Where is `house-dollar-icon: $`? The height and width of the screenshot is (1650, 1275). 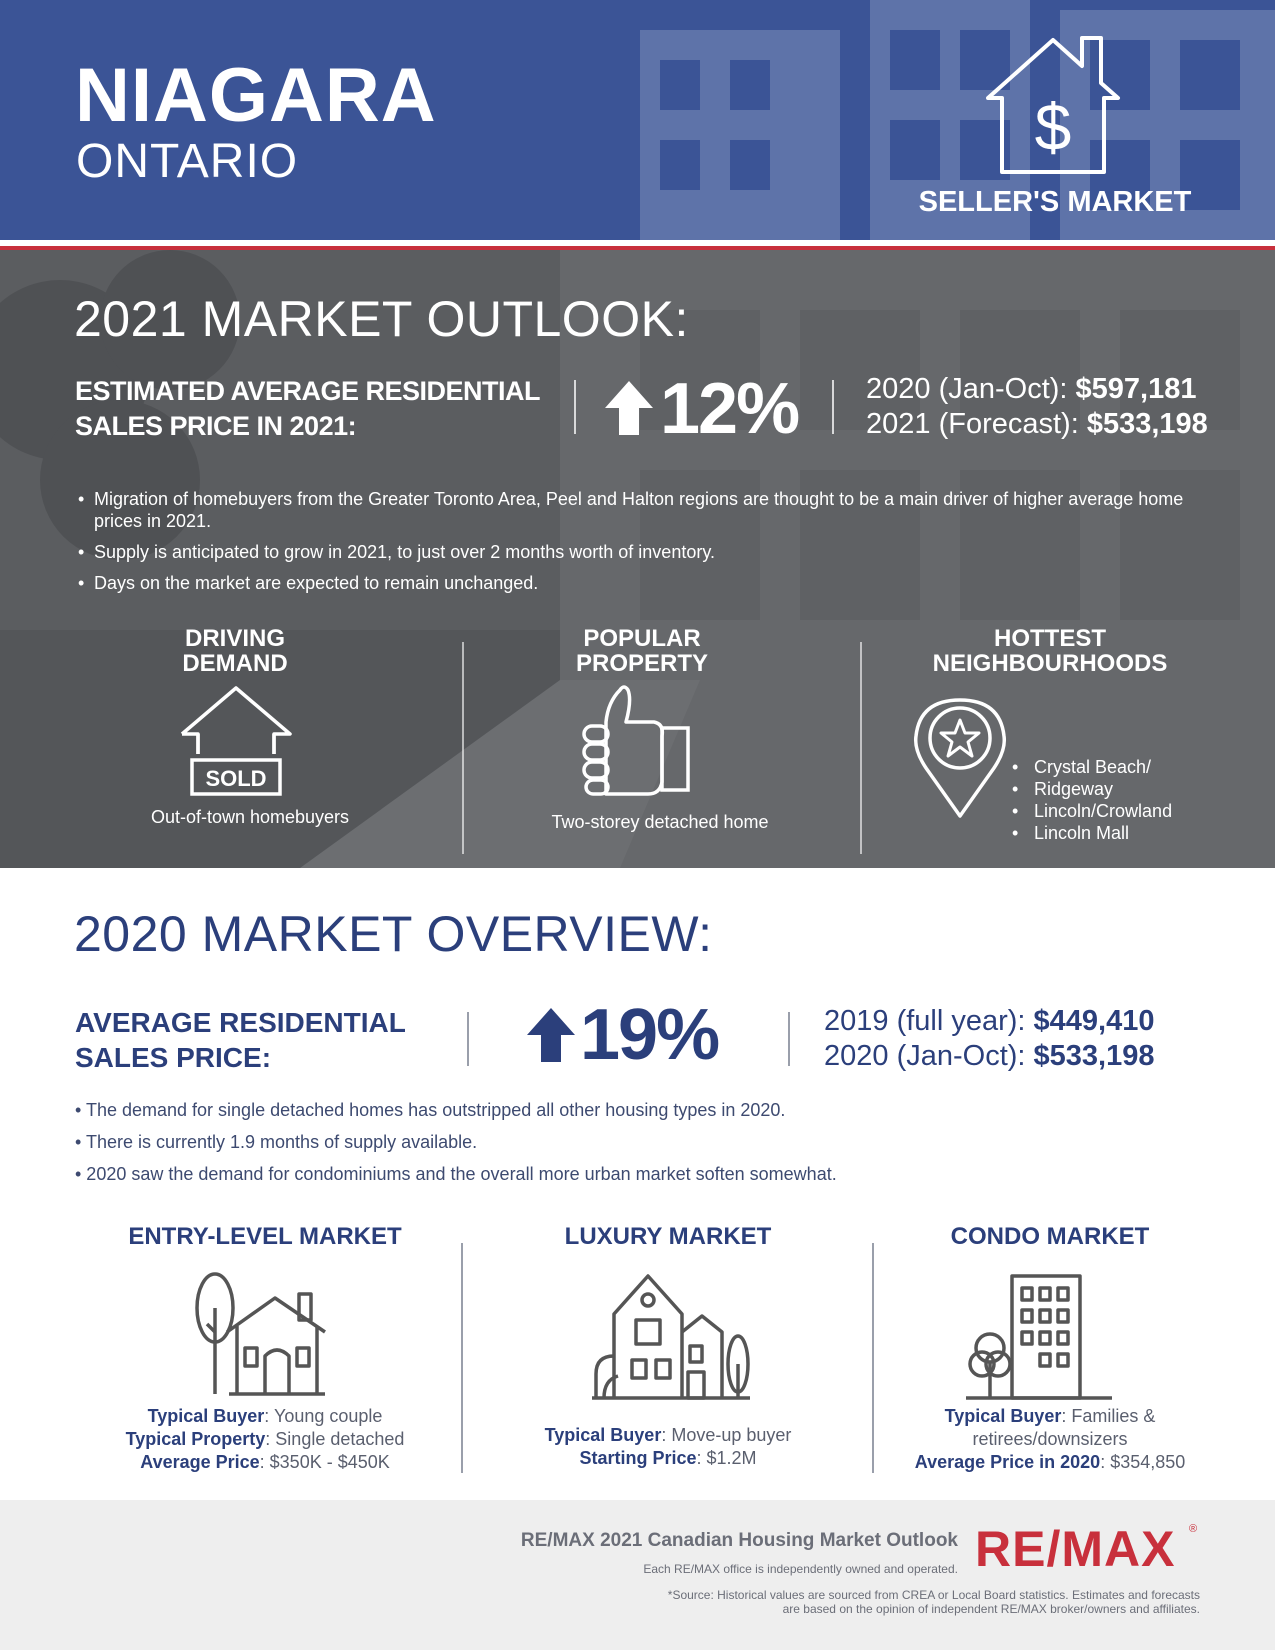
house-dollar-icon: $ is located at coordinates (1053, 105).